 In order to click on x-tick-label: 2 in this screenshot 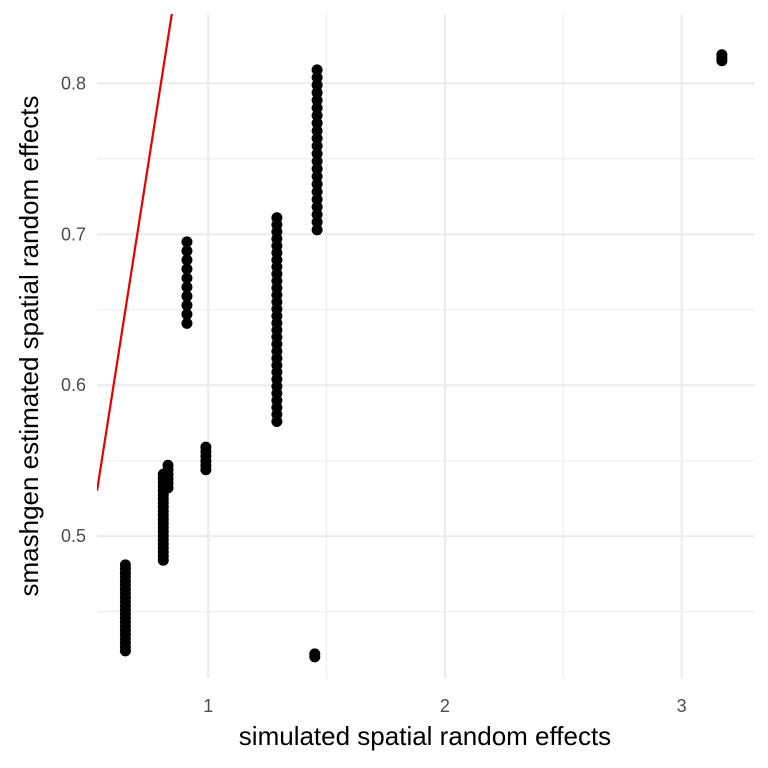, I will do `click(445, 706)`.